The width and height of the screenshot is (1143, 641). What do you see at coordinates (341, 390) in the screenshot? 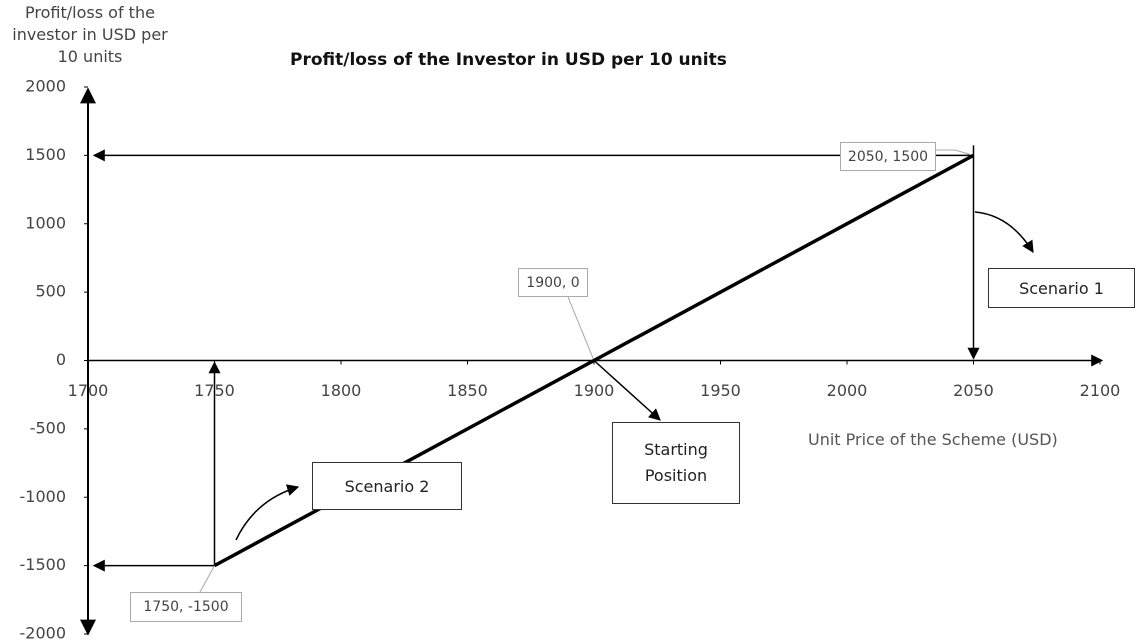
I see `x-tick-label: 1800` at bounding box center [341, 390].